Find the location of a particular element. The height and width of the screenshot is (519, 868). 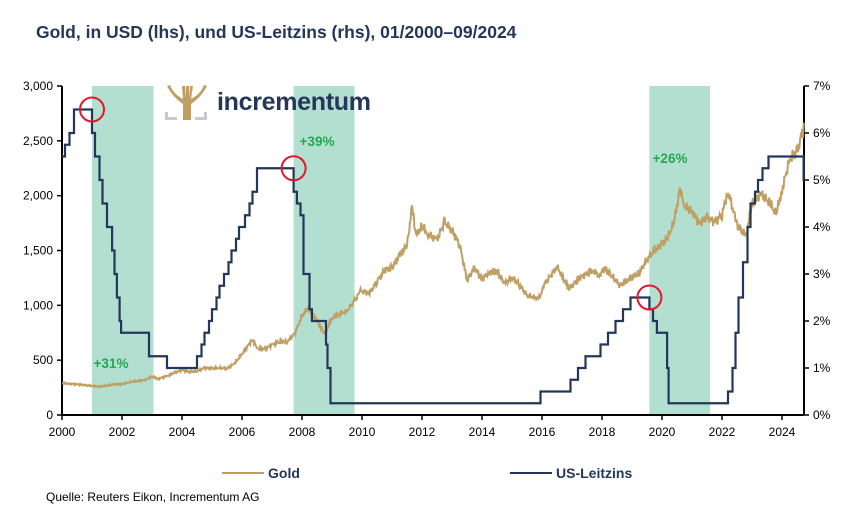

x-tick-label: 2000 is located at coordinates (62, 432).